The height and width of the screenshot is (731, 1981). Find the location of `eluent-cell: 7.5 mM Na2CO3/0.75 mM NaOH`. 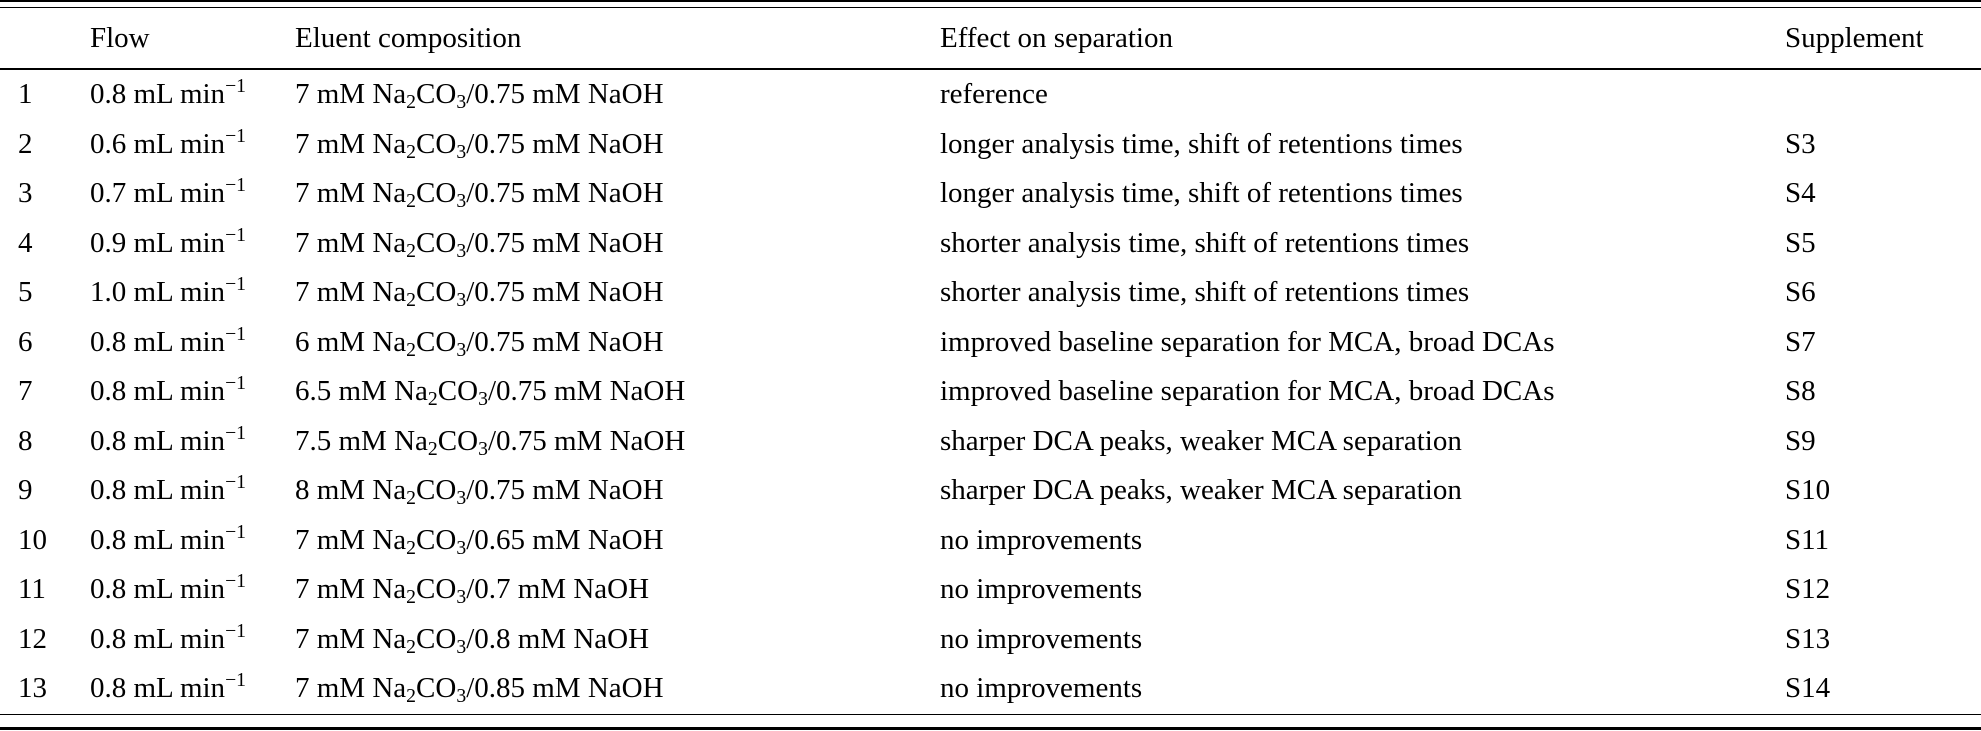

eluent-cell: 7.5 mM Na2CO3/0.75 mM NaOH is located at coordinates (617, 442).